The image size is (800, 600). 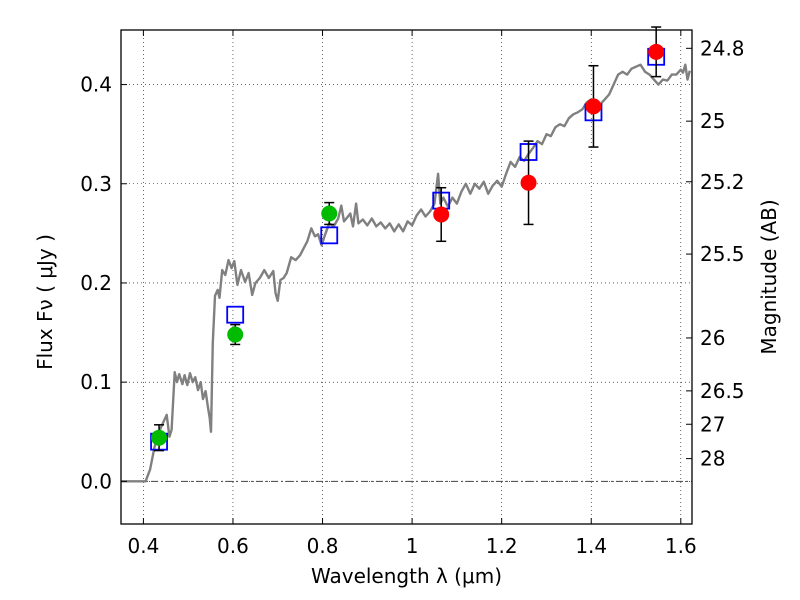 I want to click on right-tick-label: 25, so click(x=712, y=121).